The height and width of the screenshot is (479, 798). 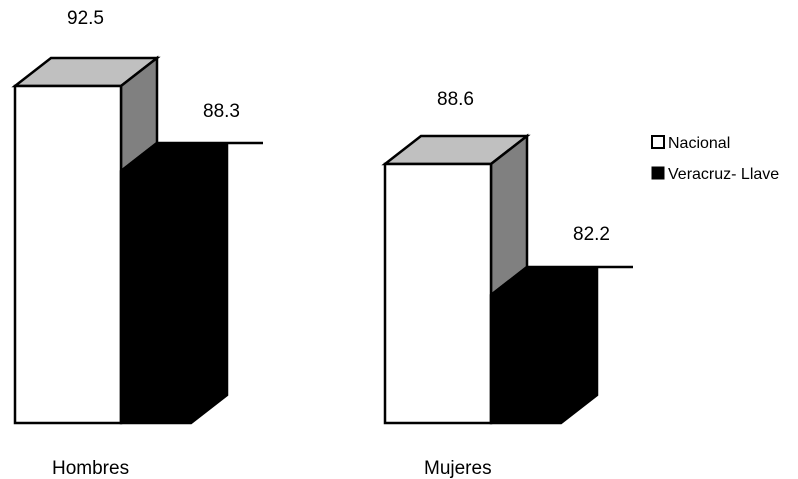 I want to click on data-label-mujeres-nacional: 88.6, so click(x=455, y=99).